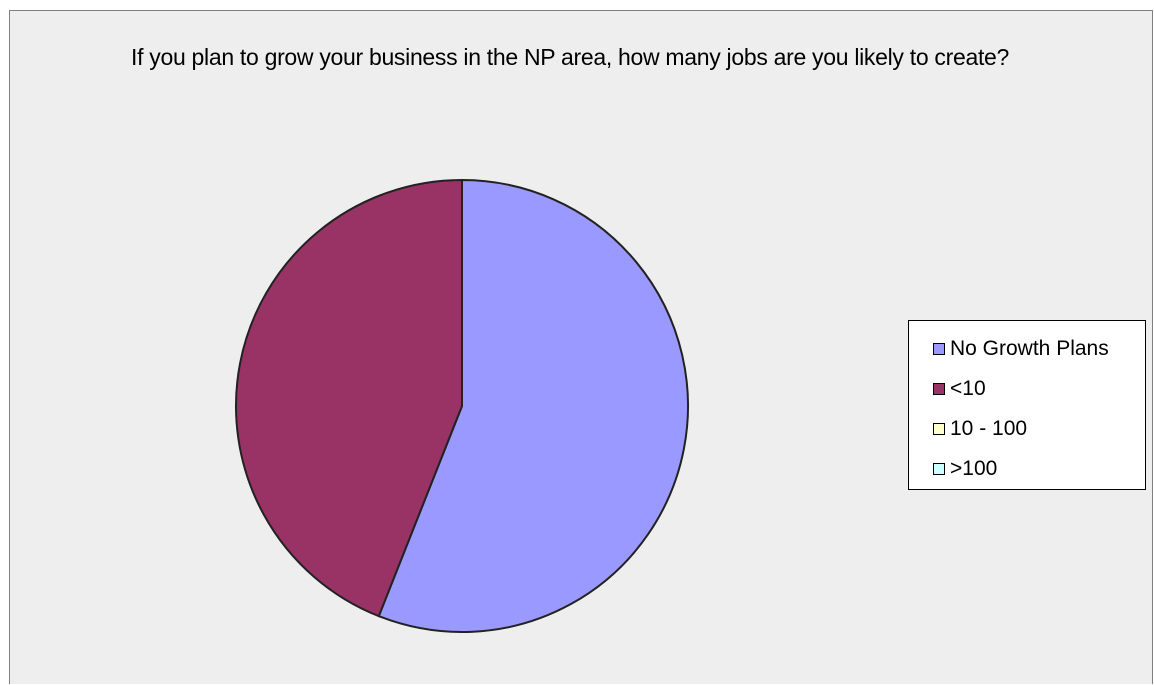 This screenshot has height=685, width=1154. Describe the element at coordinates (988, 429) in the screenshot. I see `legend-label: 10 - 100` at that location.